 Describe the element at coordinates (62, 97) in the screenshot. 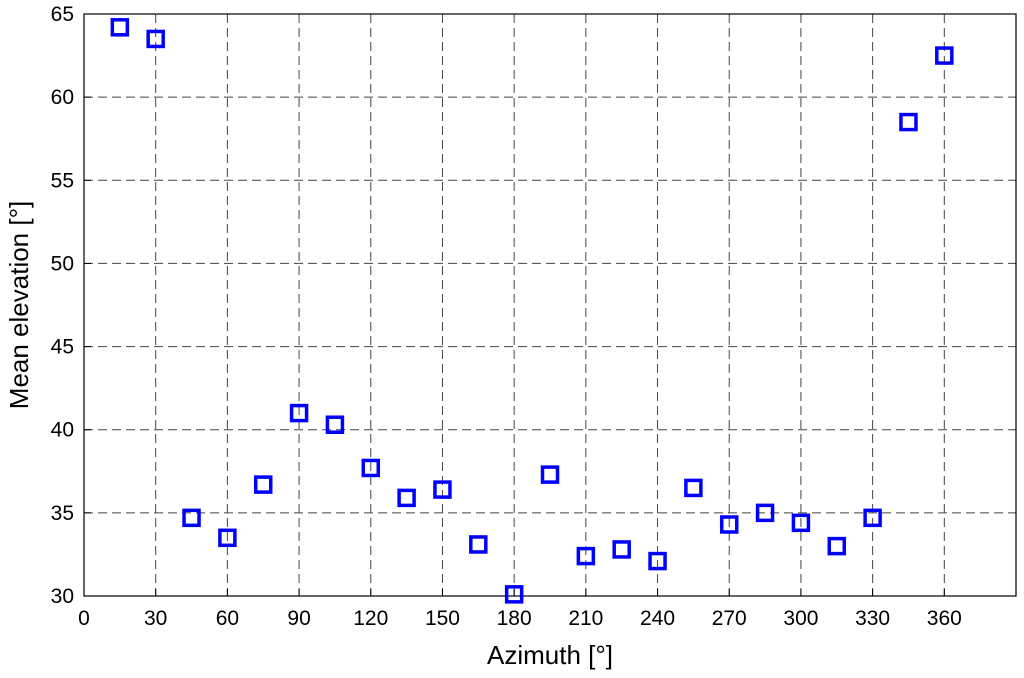

I see `y-tick-label: 60` at that location.